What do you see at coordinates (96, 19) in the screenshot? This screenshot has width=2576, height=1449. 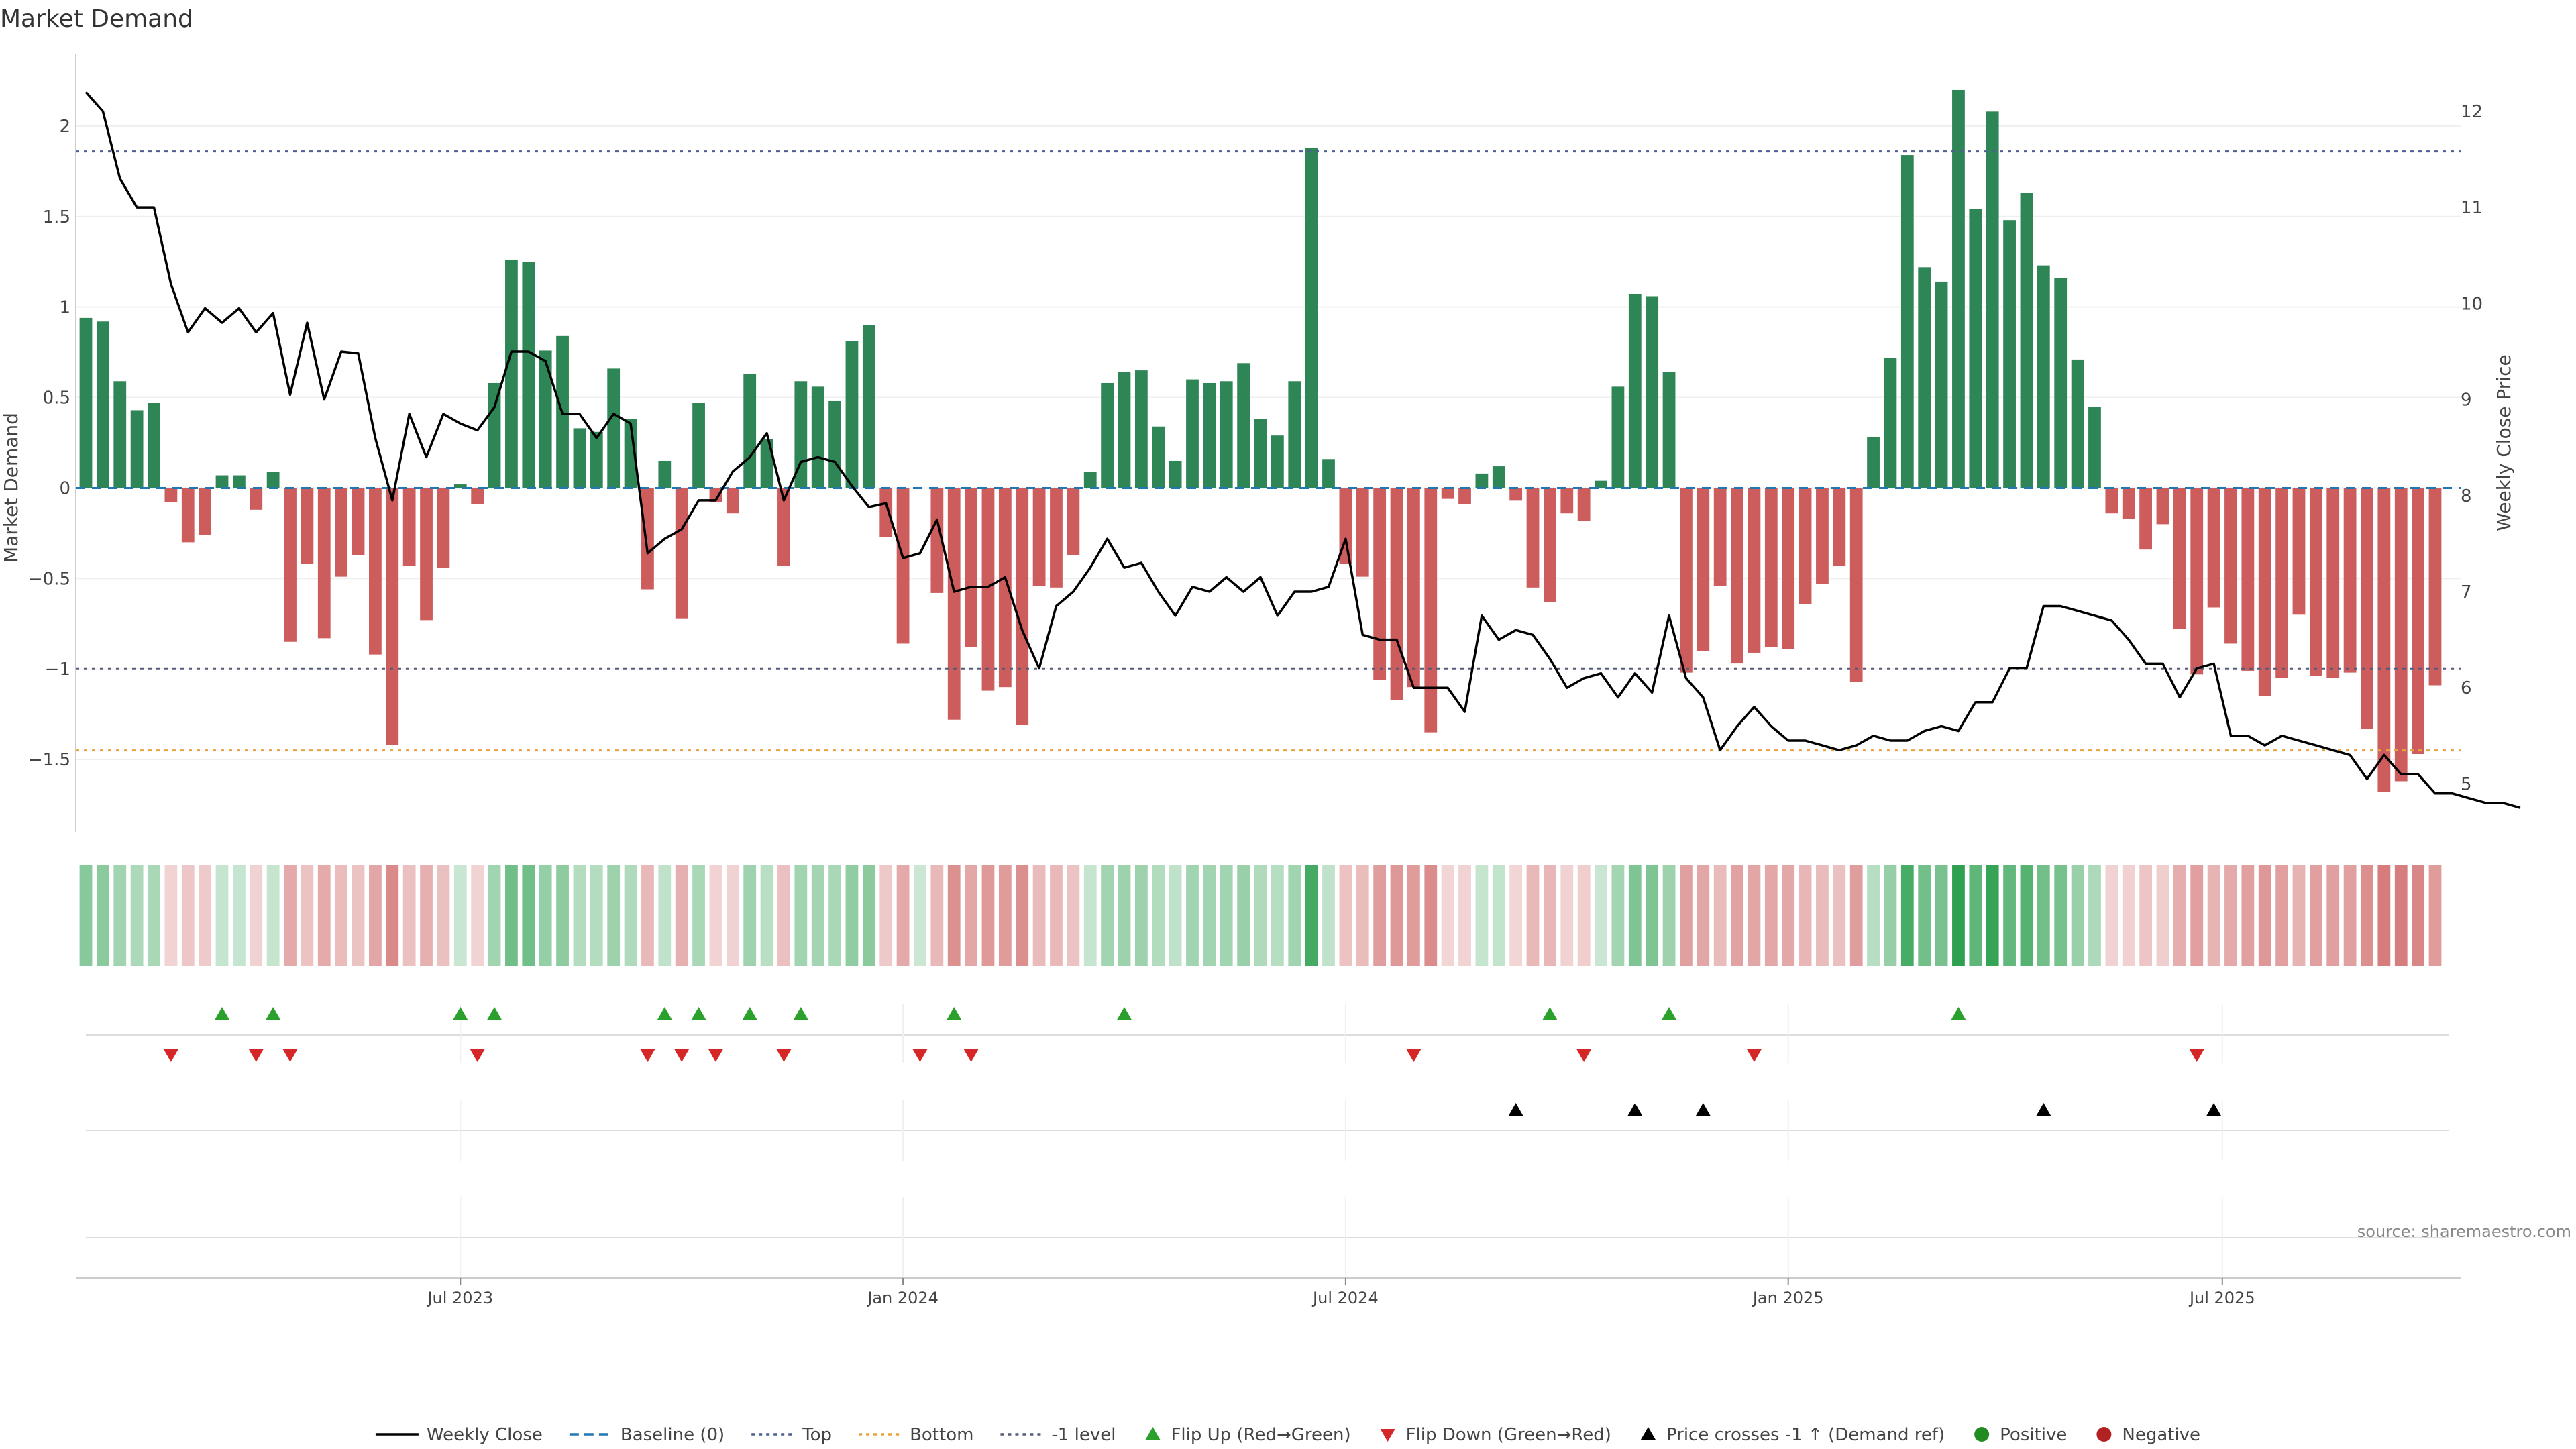 I see `chart-title: Market Demand` at bounding box center [96, 19].